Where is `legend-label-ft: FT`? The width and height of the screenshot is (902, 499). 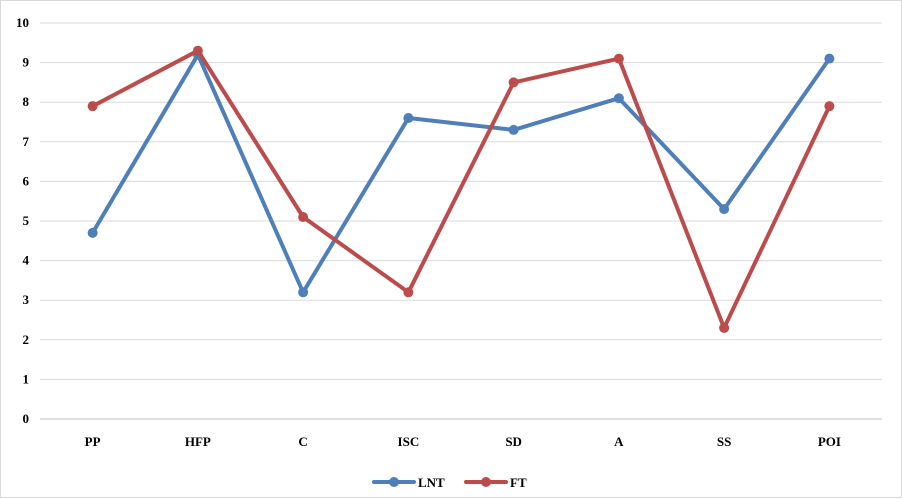 legend-label-ft: FT is located at coordinates (518, 482).